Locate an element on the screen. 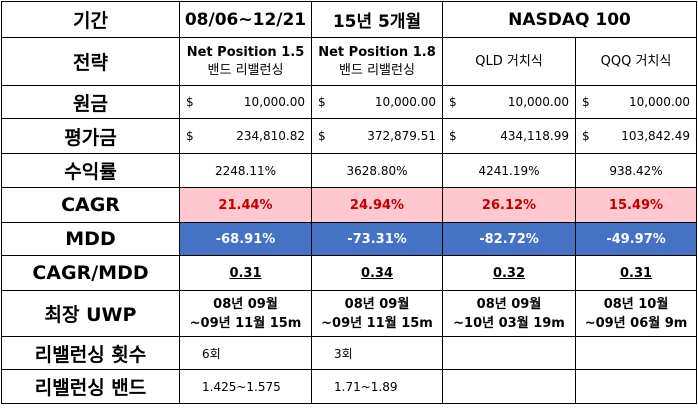 The width and height of the screenshot is (698, 415). period-1: 08/06~12/21 is located at coordinates (245, 19).